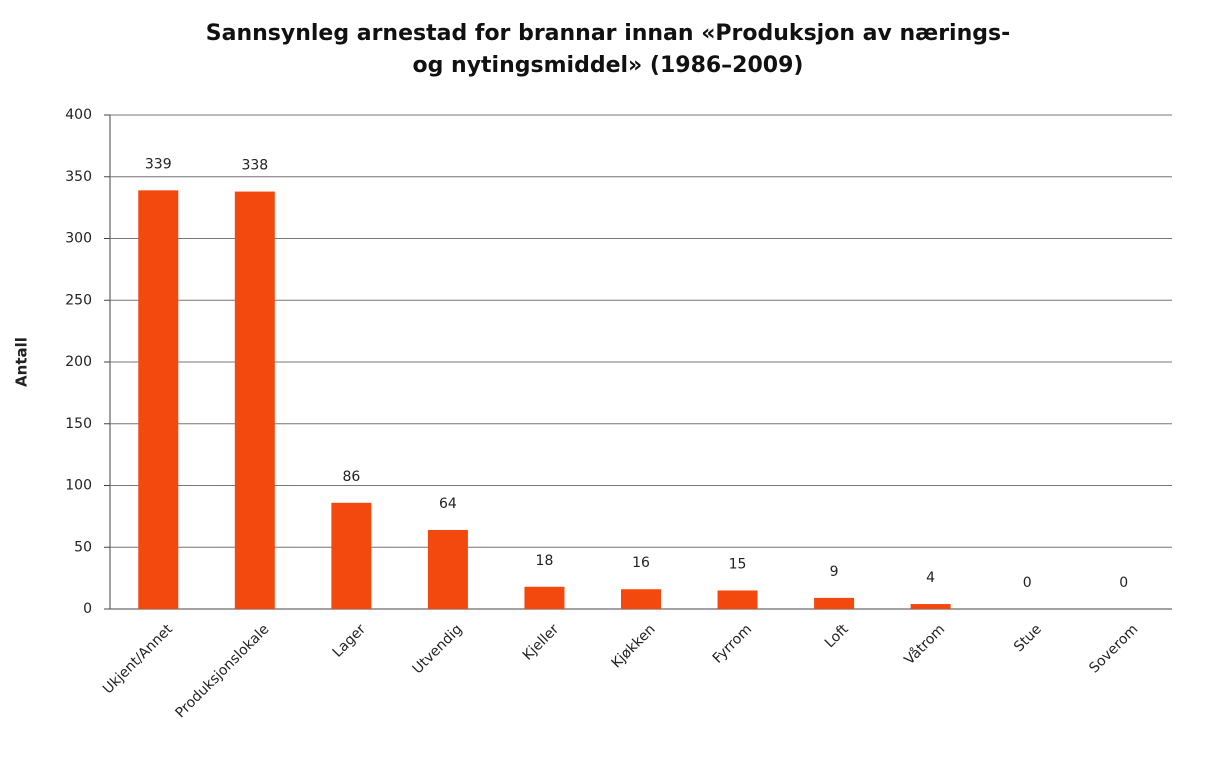 The image size is (1216, 764). I want to click on data-label: 15, so click(738, 564).